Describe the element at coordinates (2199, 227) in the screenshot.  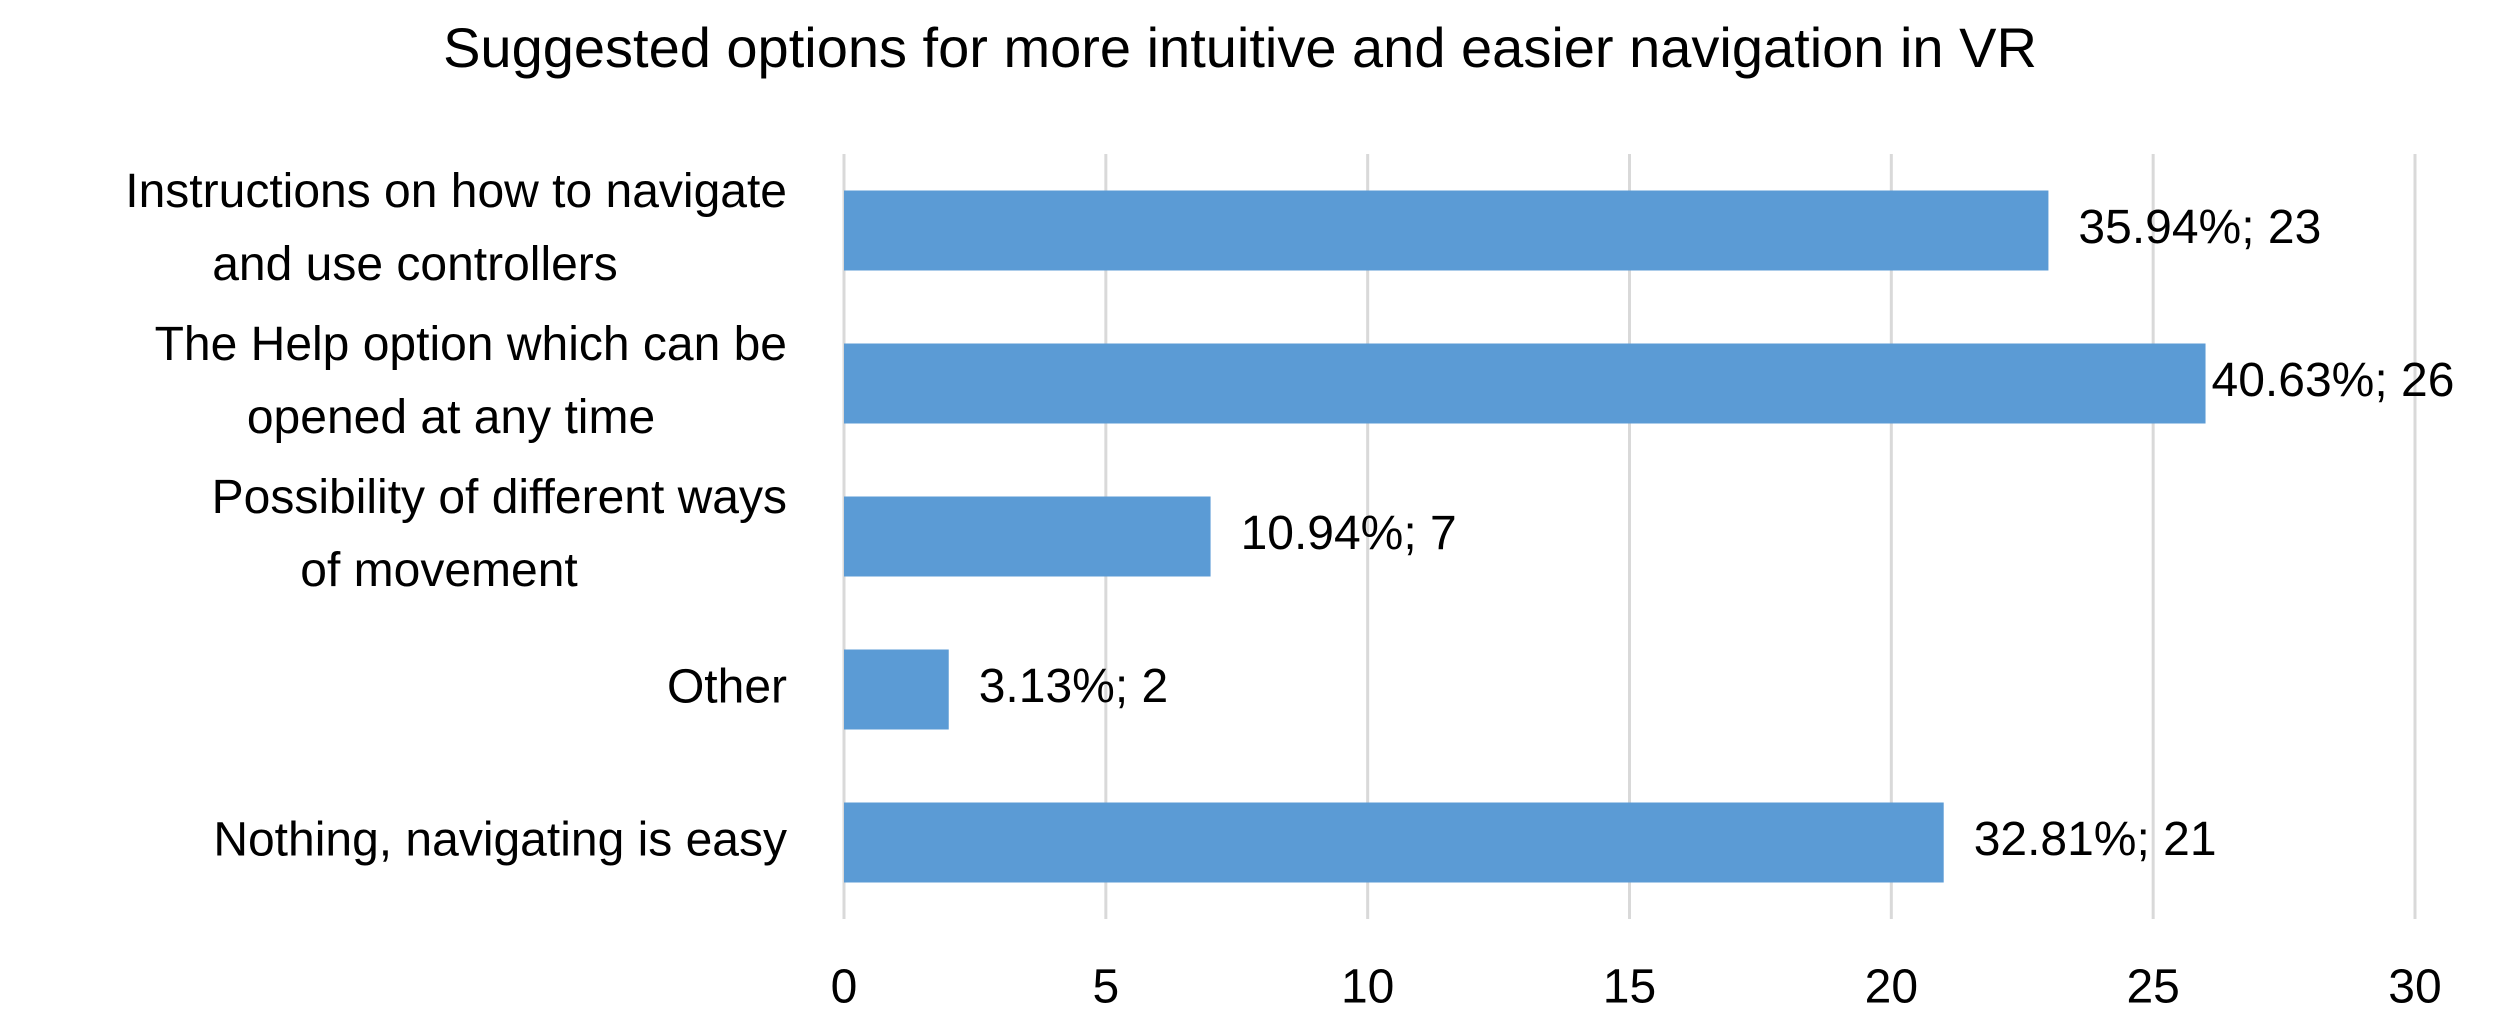
I see `data-label: 35.94%; 23` at that location.